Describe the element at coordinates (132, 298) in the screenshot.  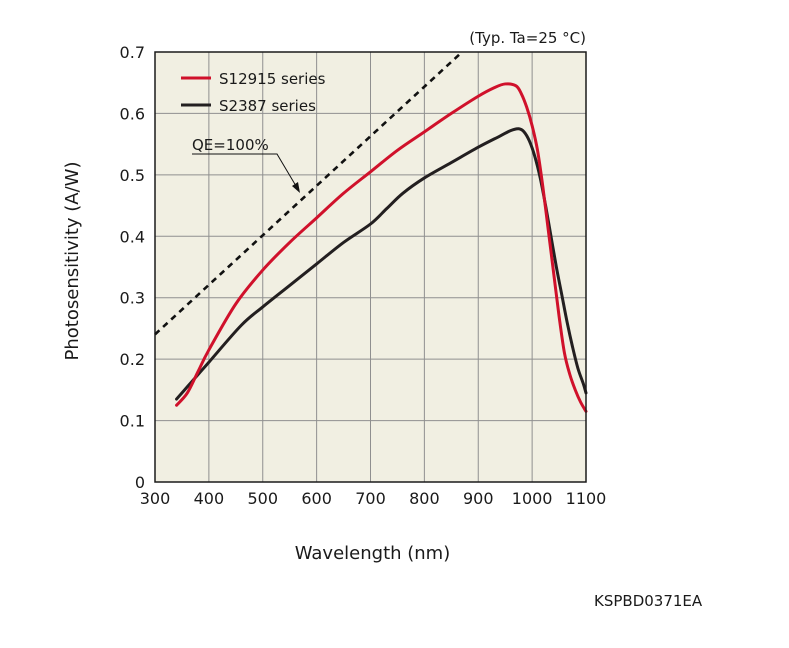
I see `y-tick-label: 0.3` at that location.